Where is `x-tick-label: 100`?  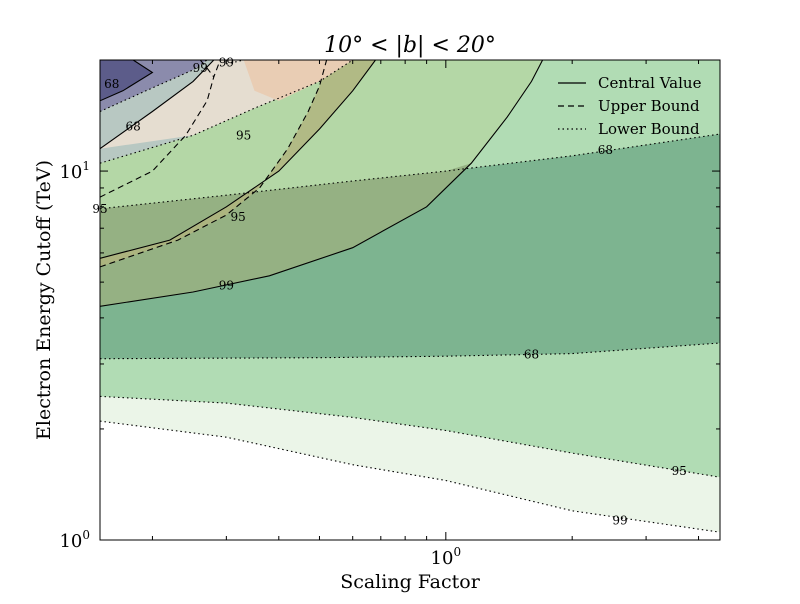
x-tick-label: 100 is located at coordinates (446, 557).